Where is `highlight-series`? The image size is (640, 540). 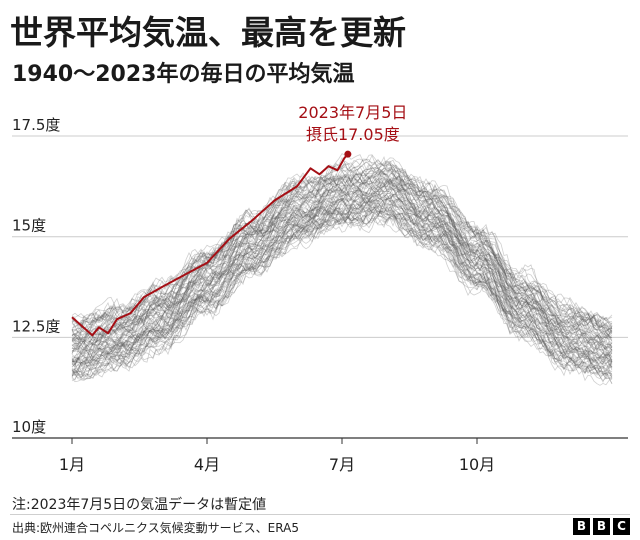
highlight-series is located at coordinates (210, 245).